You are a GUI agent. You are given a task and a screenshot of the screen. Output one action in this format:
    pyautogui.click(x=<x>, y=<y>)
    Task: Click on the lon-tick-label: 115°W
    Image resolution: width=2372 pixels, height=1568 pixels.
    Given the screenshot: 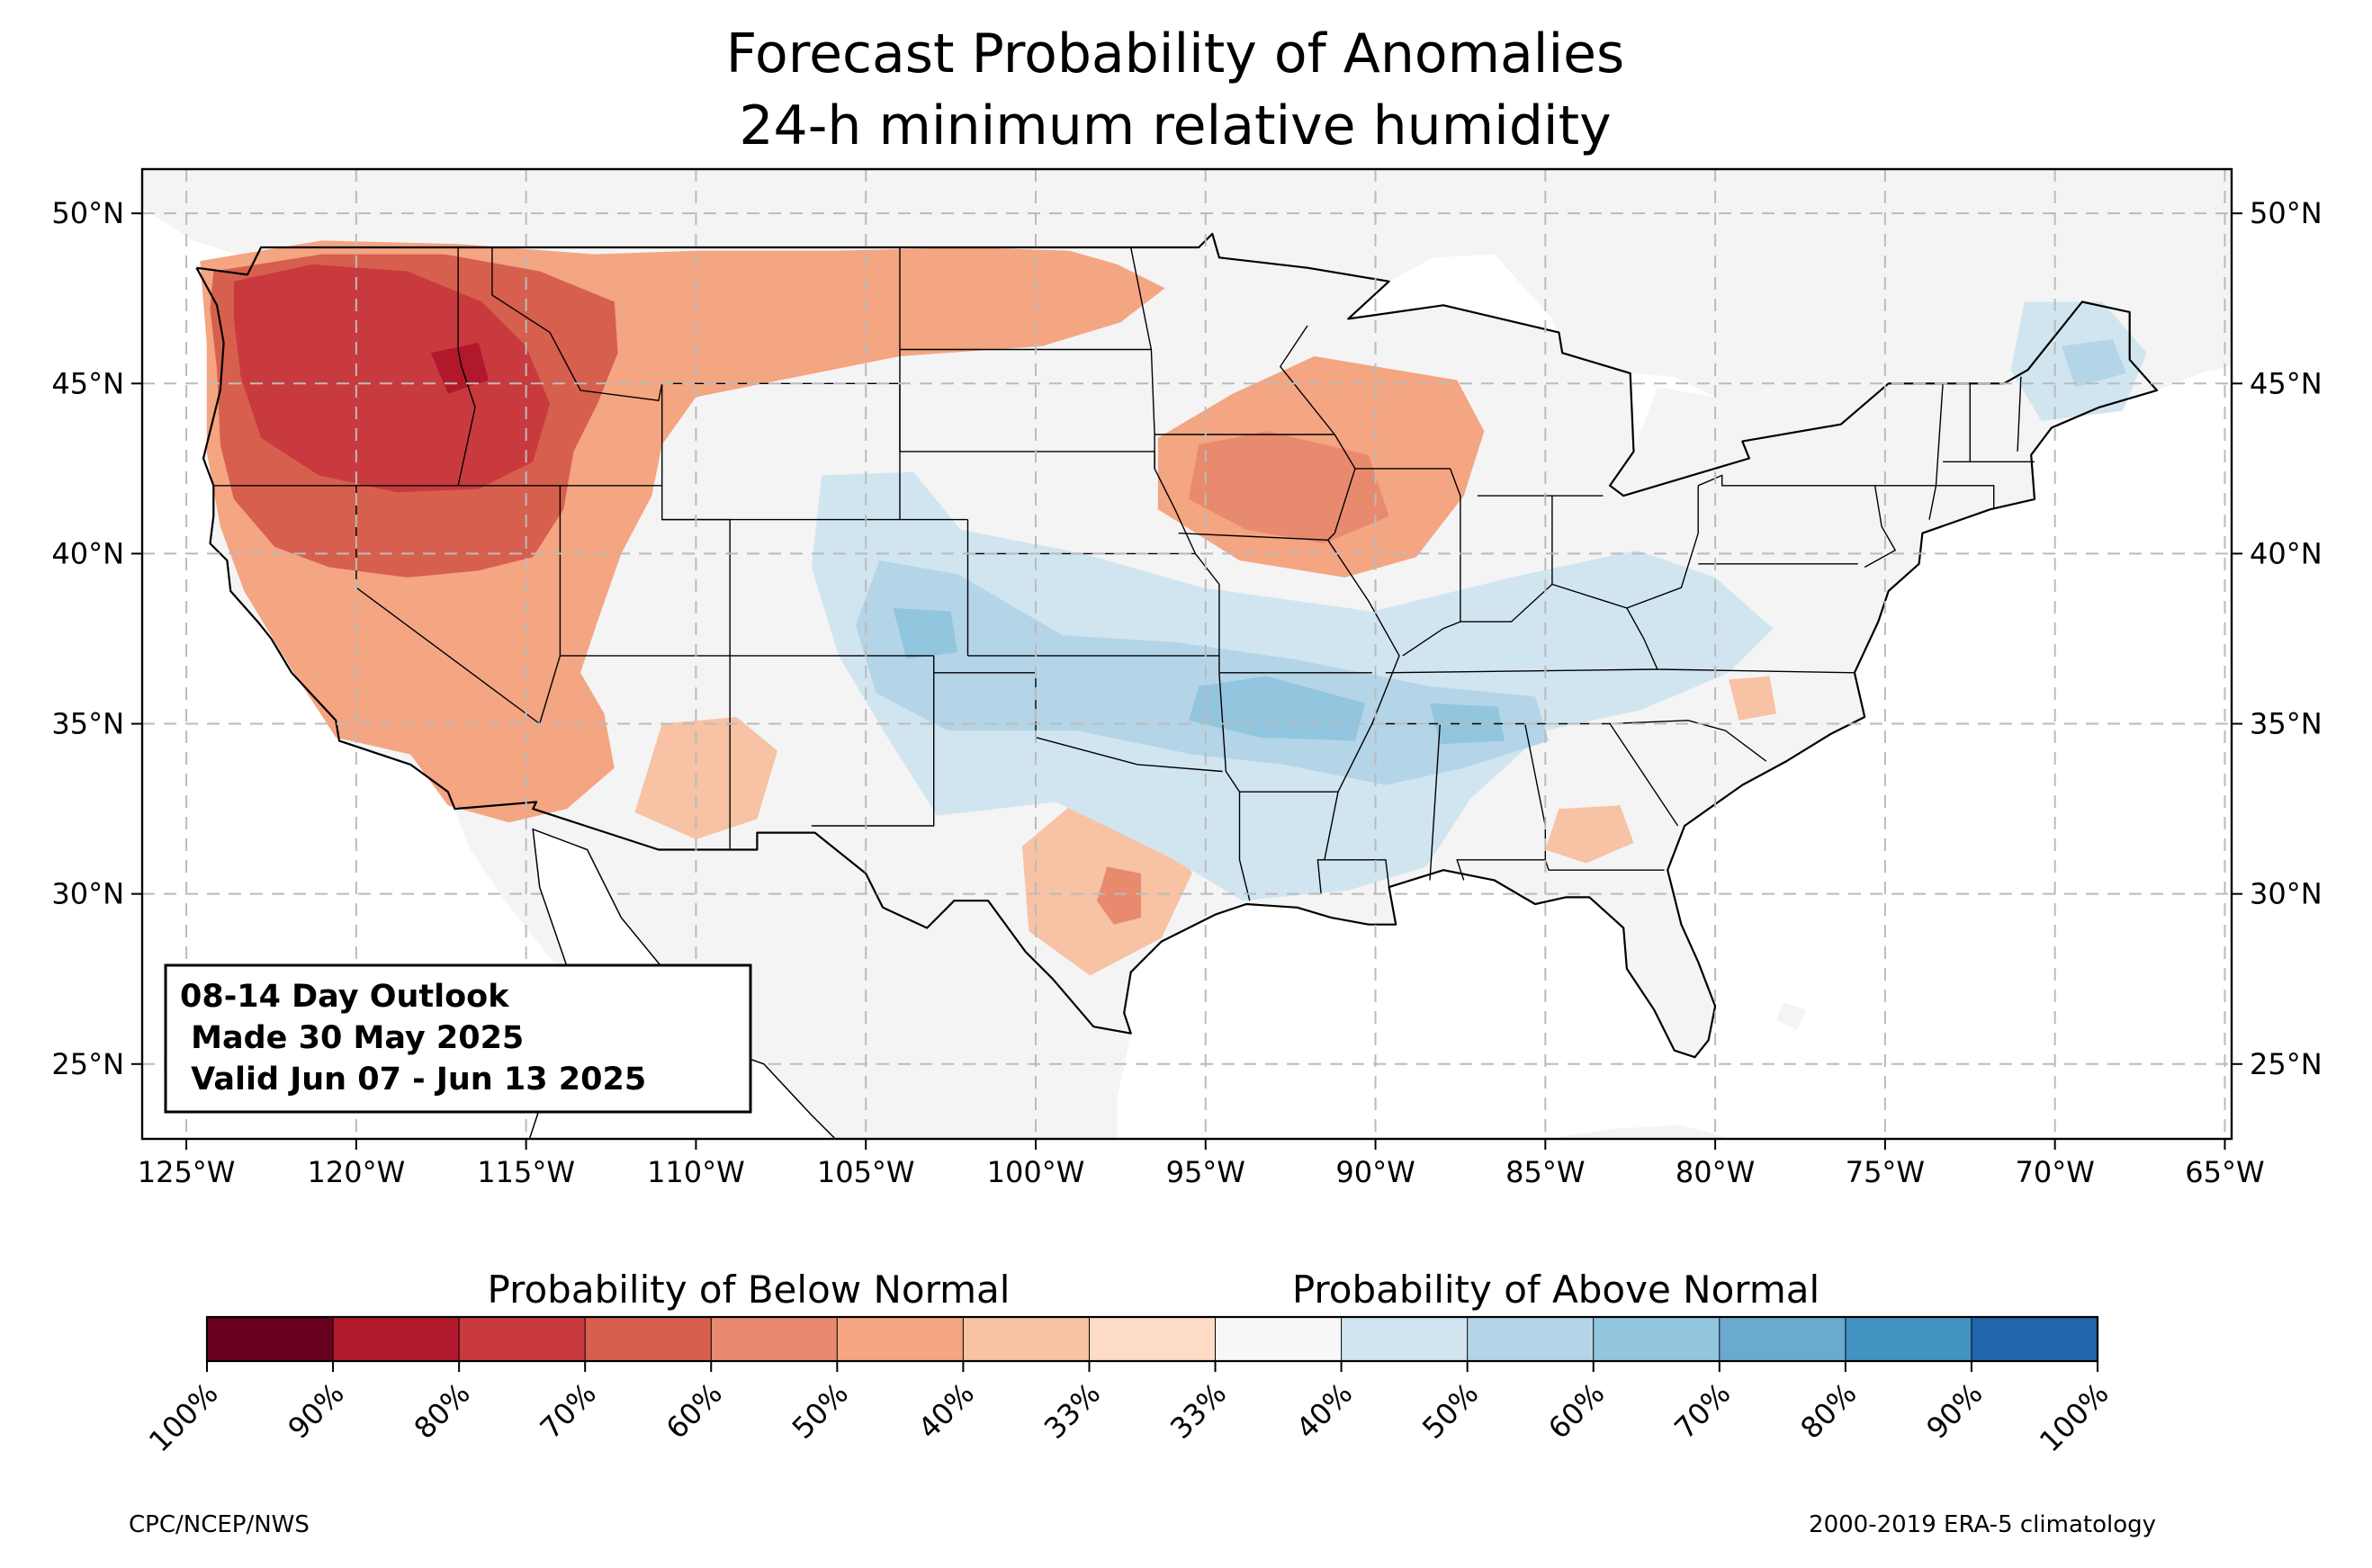 What is the action you would take?
    pyautogui.click(x=526, y=1172)
    